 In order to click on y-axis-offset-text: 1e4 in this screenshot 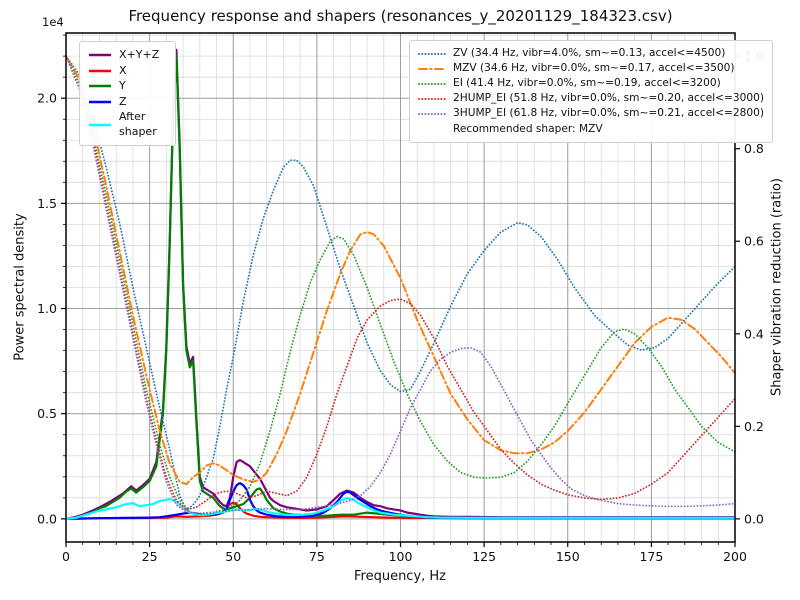, I will do `click(53, 22)`.